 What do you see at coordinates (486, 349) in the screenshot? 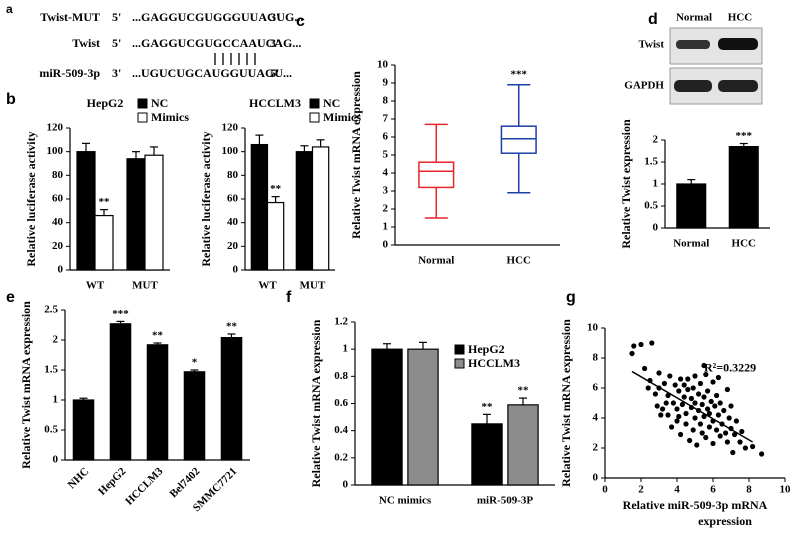
I see `legend-label: HepG2` at bounding box center [486, 349].